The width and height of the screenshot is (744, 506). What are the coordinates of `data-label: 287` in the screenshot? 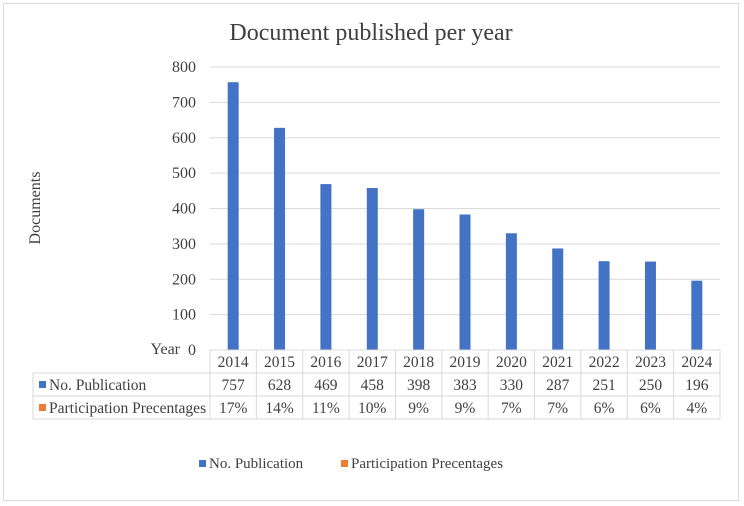 It's located at (558, 385).